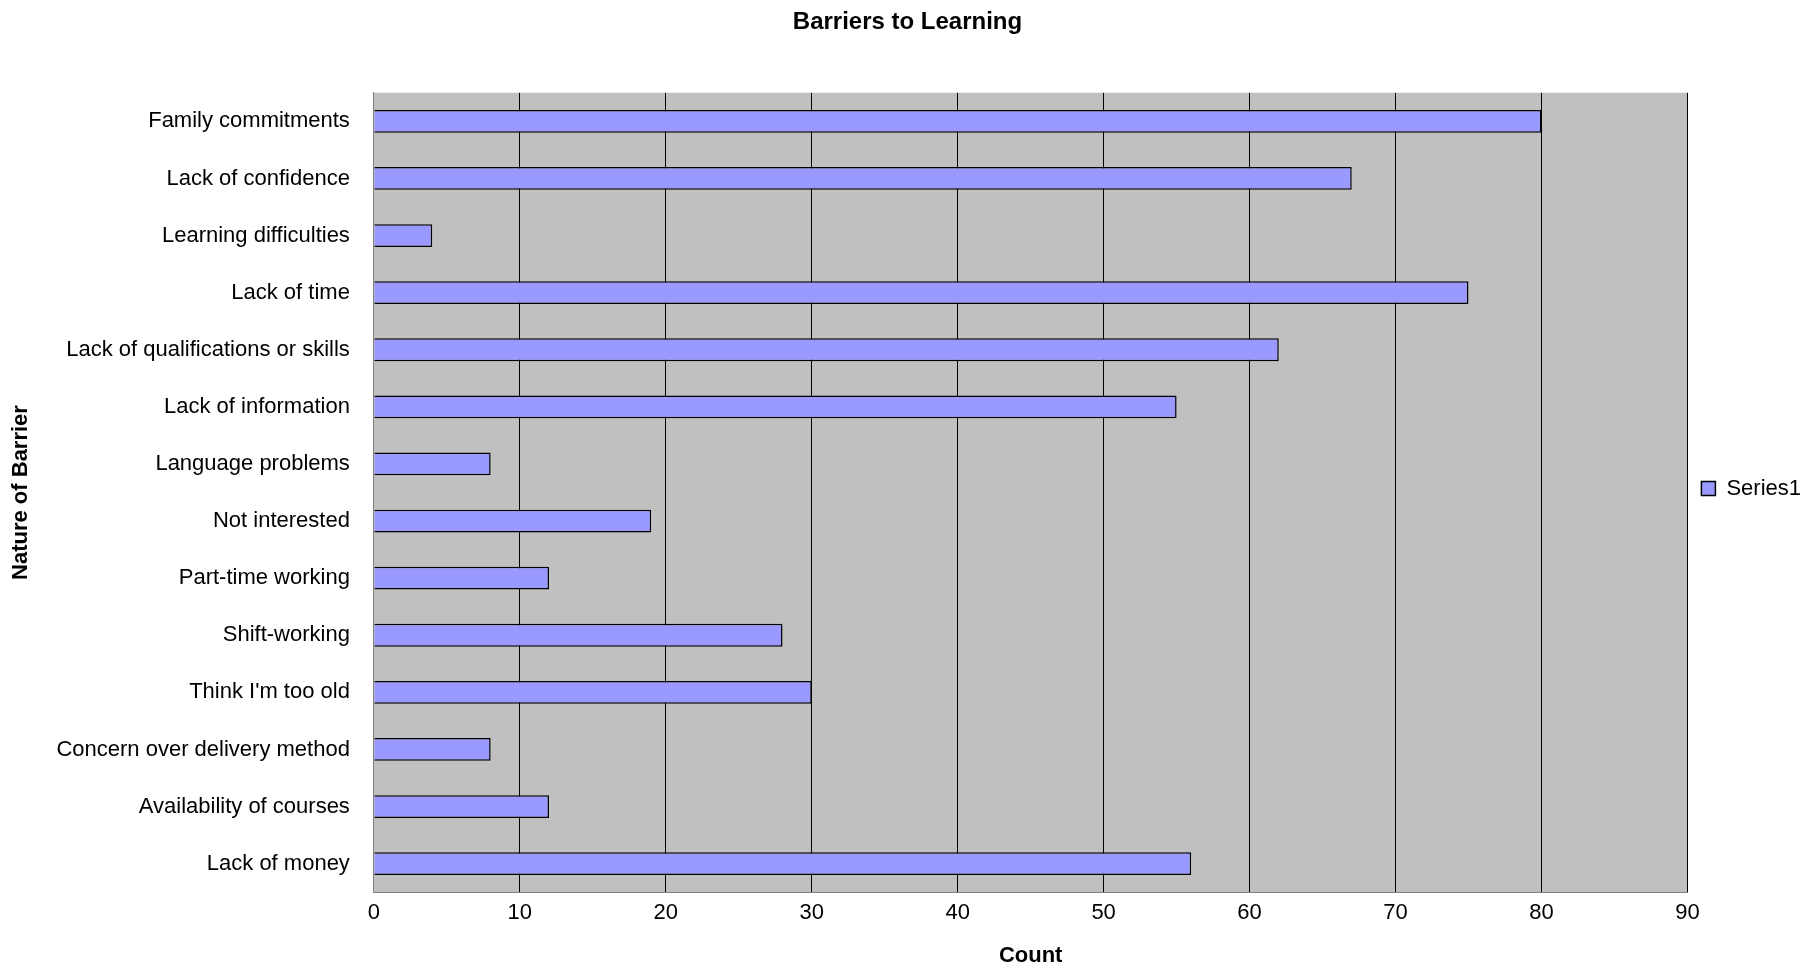 This screenshot has width=1815, height=973. I want to click on y-tick-label: Language problems, so click(252, 463).